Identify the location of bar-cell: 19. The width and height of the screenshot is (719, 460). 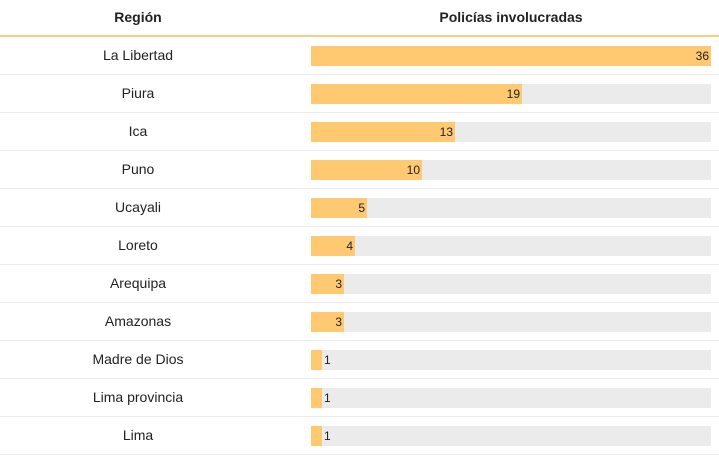
(511, 94).